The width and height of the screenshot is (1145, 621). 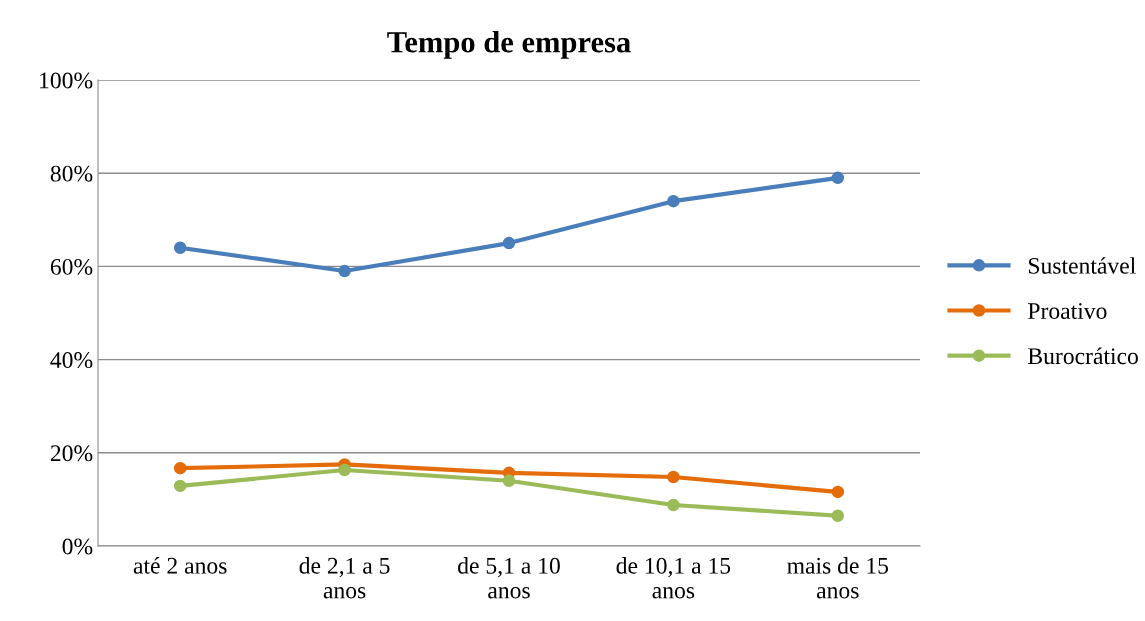 I want to click on chart-title: Tempo de empresa, so click(x=509, y=45).